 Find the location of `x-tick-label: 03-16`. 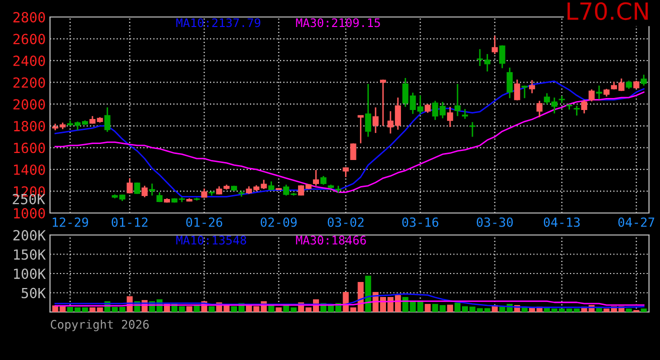

x-tick-label: 03-16 is located at coordinates (420, 222).